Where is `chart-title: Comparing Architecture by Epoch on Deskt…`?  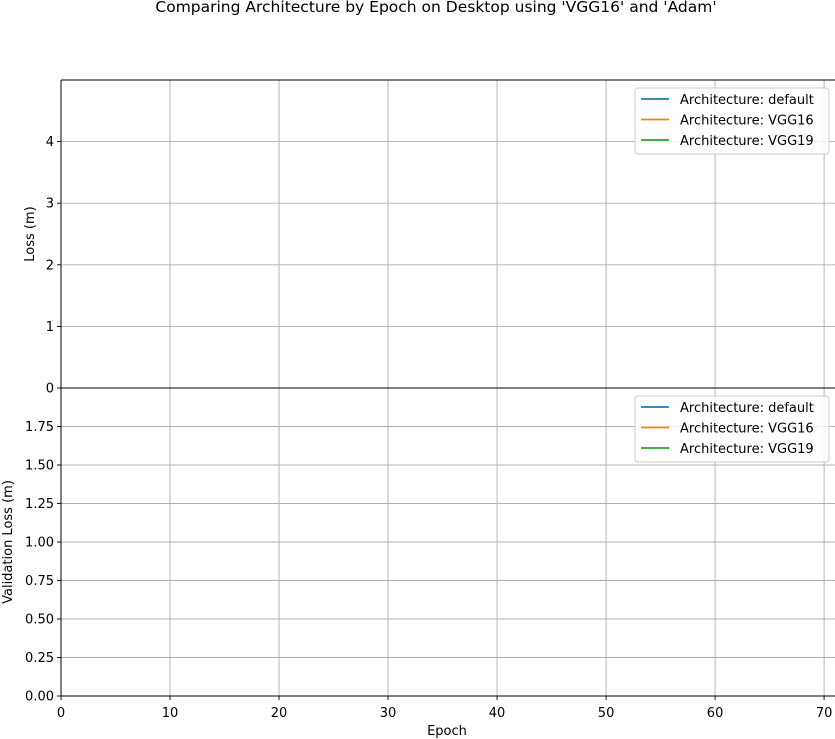
chart-title: Comparing Architecture by Epoch on Deskt… is located at coordinates (435, 8).